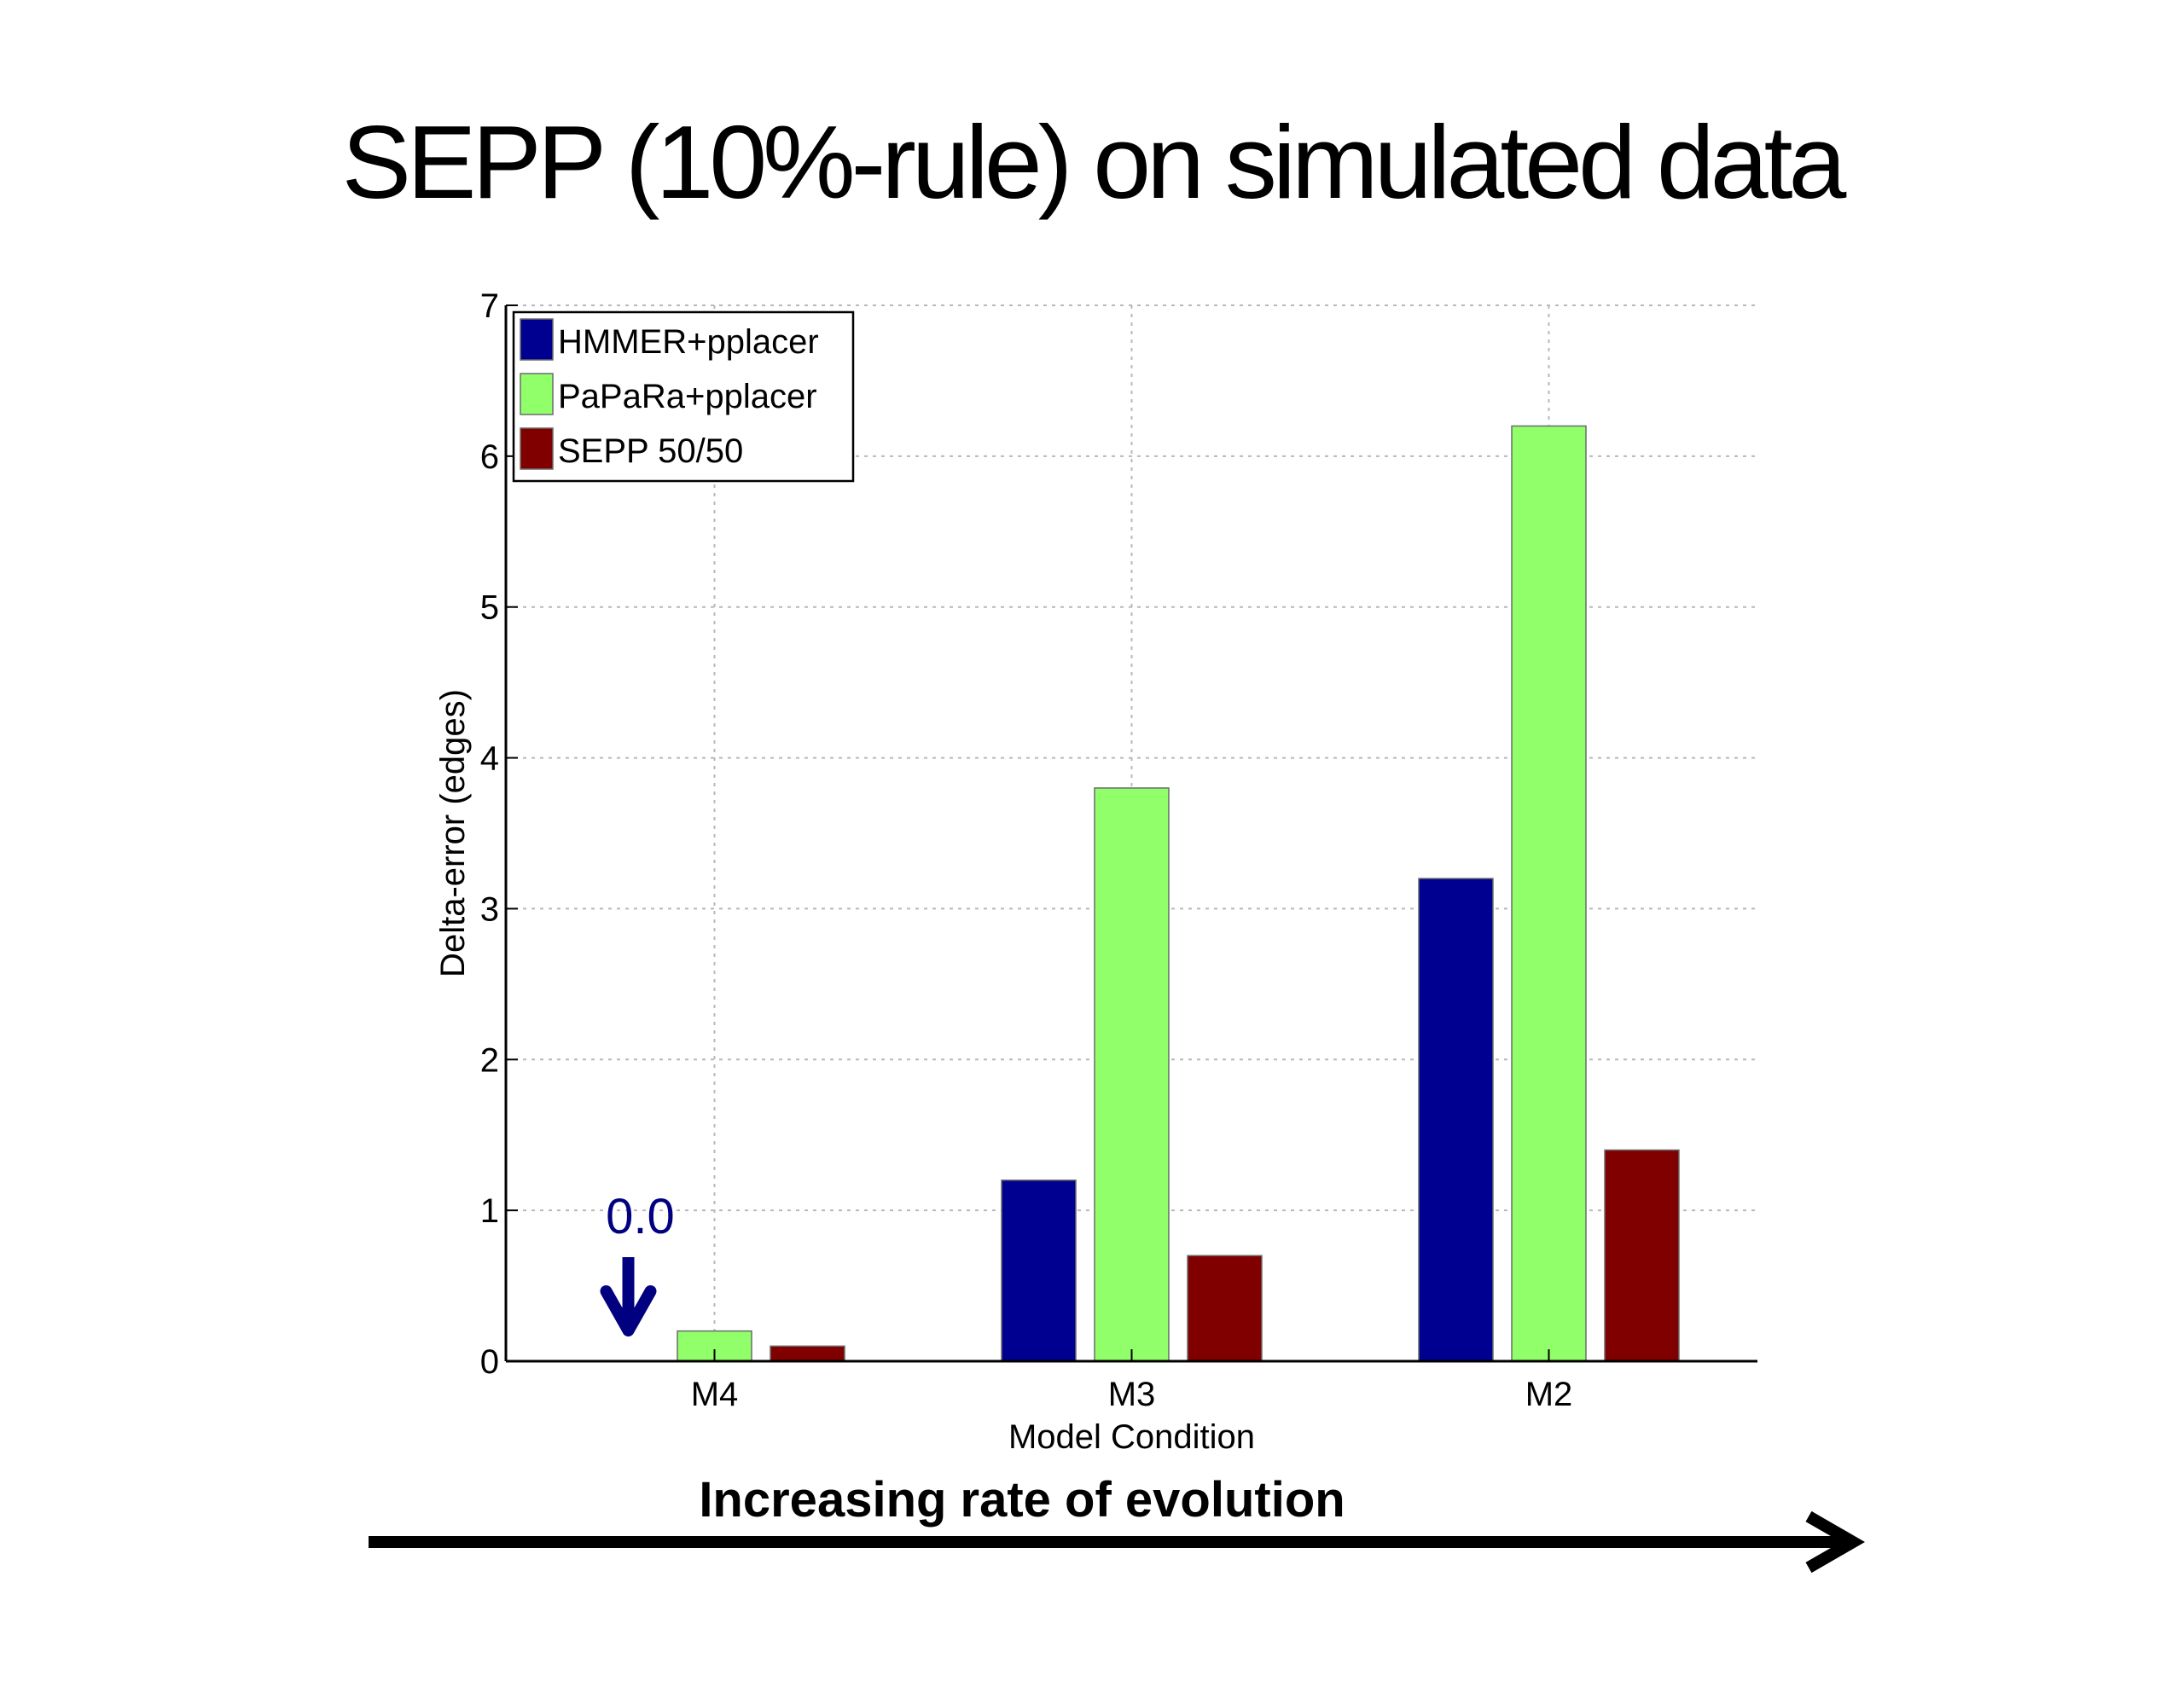 This screenshot has width=2184, height=1687. I want to click on y-tick-label: 0, so click(489, 1362).